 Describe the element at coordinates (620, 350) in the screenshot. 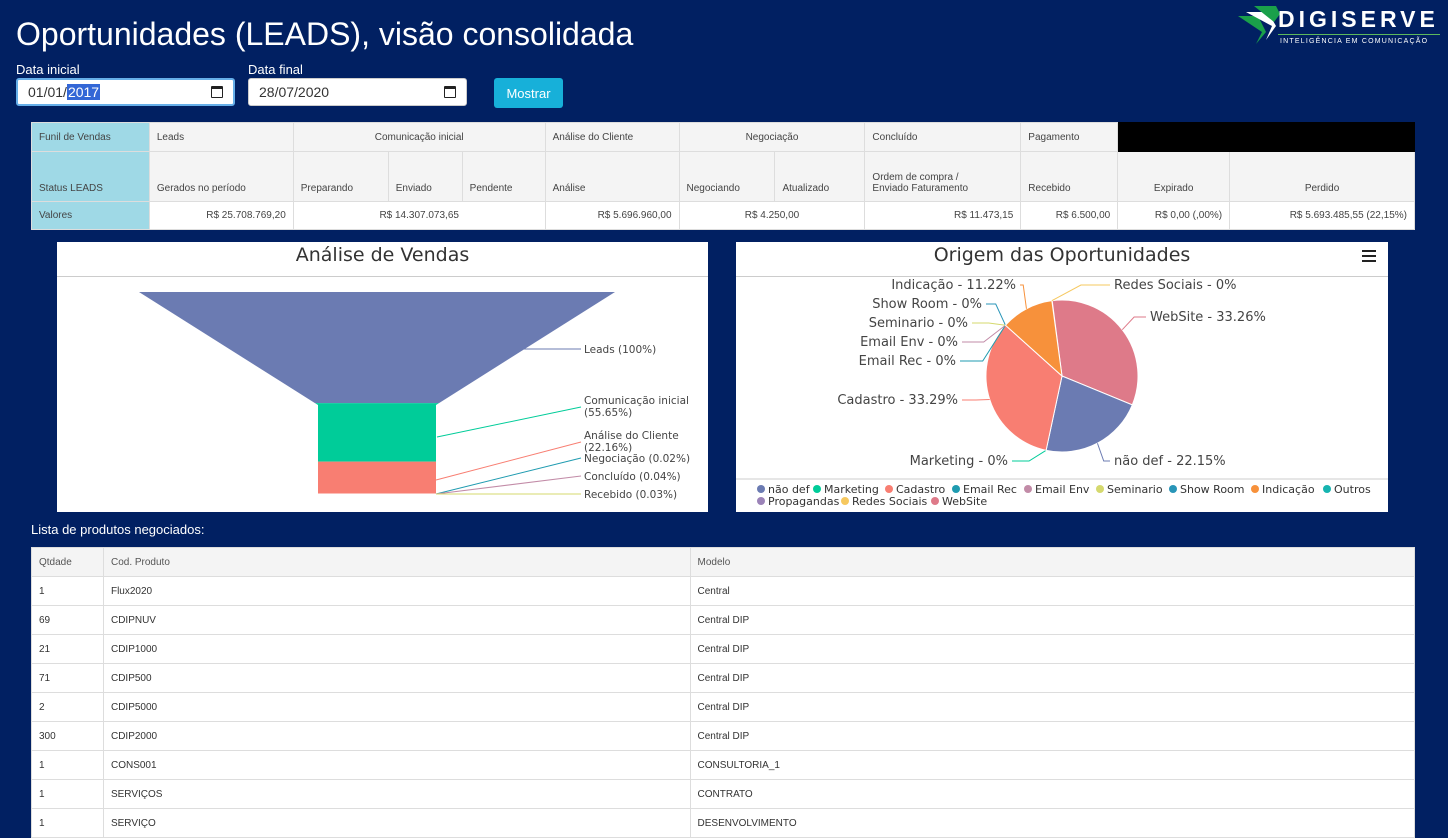

I see `funnel-label: Leads (100%)` at that location.